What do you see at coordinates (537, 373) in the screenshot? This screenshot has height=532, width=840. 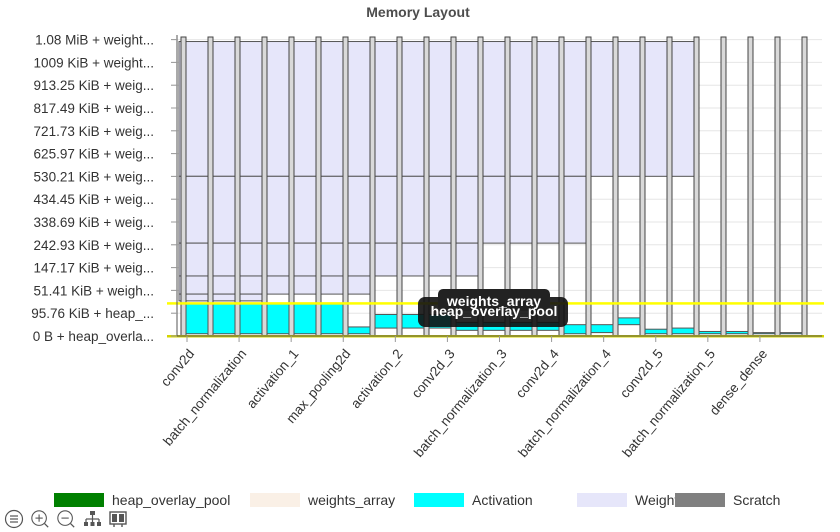 I see `x-tick-label: conv2d_4` at bounding box center [537, 373].